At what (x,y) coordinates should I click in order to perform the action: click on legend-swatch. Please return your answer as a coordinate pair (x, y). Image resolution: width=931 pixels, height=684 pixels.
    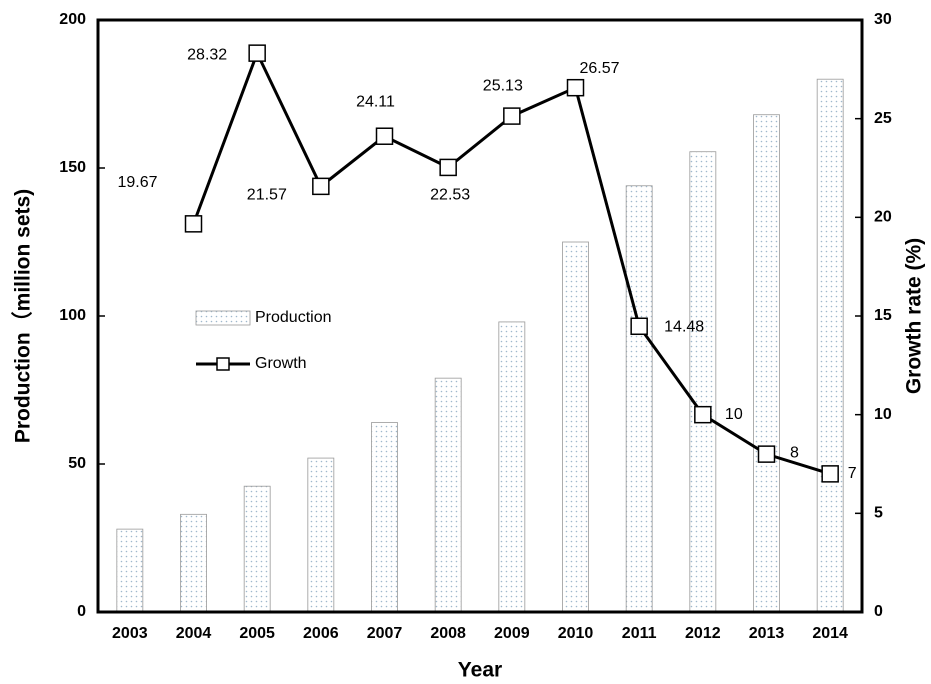
    Looking at the image, I should click on (223, 318).